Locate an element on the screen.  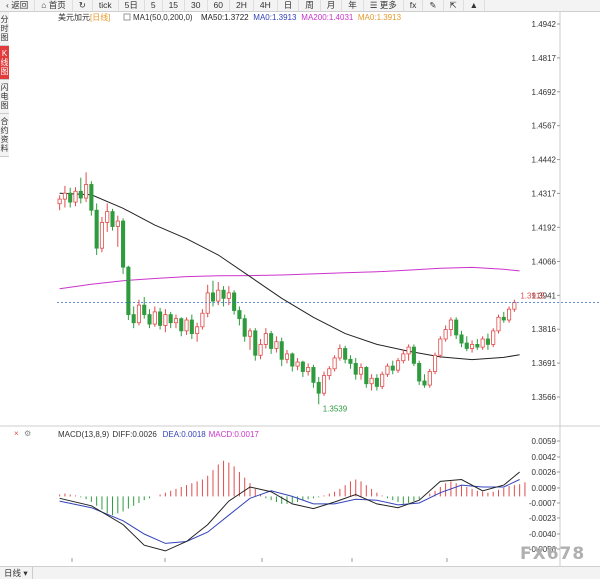
toolbar-label: 30 is located at coordinates (196, 5).